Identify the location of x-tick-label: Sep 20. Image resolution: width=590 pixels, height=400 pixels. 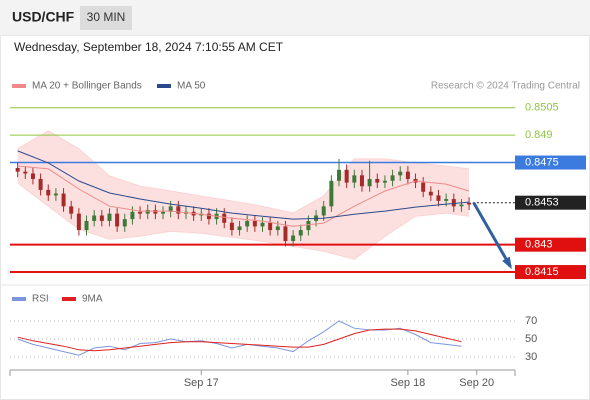
(476, 383).